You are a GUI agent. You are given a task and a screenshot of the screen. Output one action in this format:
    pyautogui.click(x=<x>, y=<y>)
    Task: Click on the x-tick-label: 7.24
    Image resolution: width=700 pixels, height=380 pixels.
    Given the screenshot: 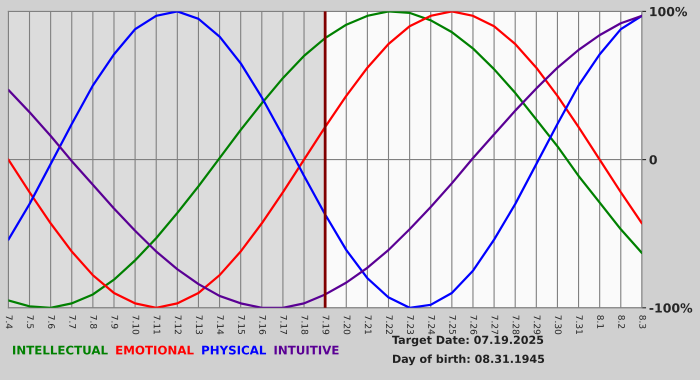 What is the action you would take?
    pyautogui.click(x=431, y=324)
    